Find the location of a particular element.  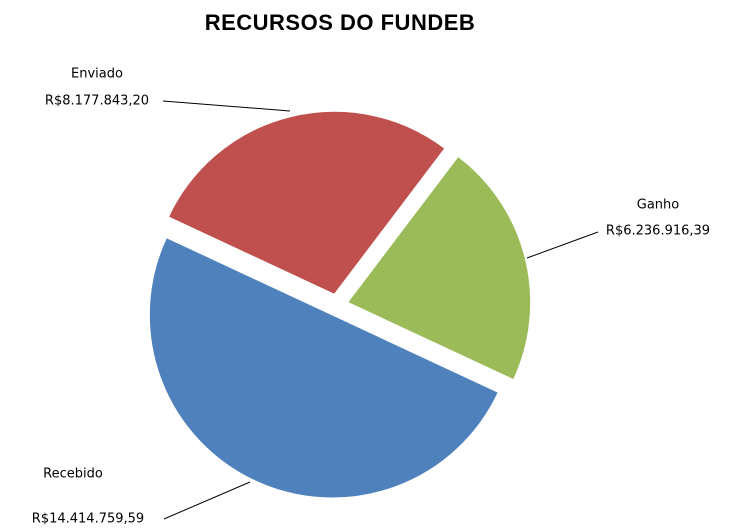

chart-title: RECURSOS DO FUNDEB is located at coordinates (340, 22).